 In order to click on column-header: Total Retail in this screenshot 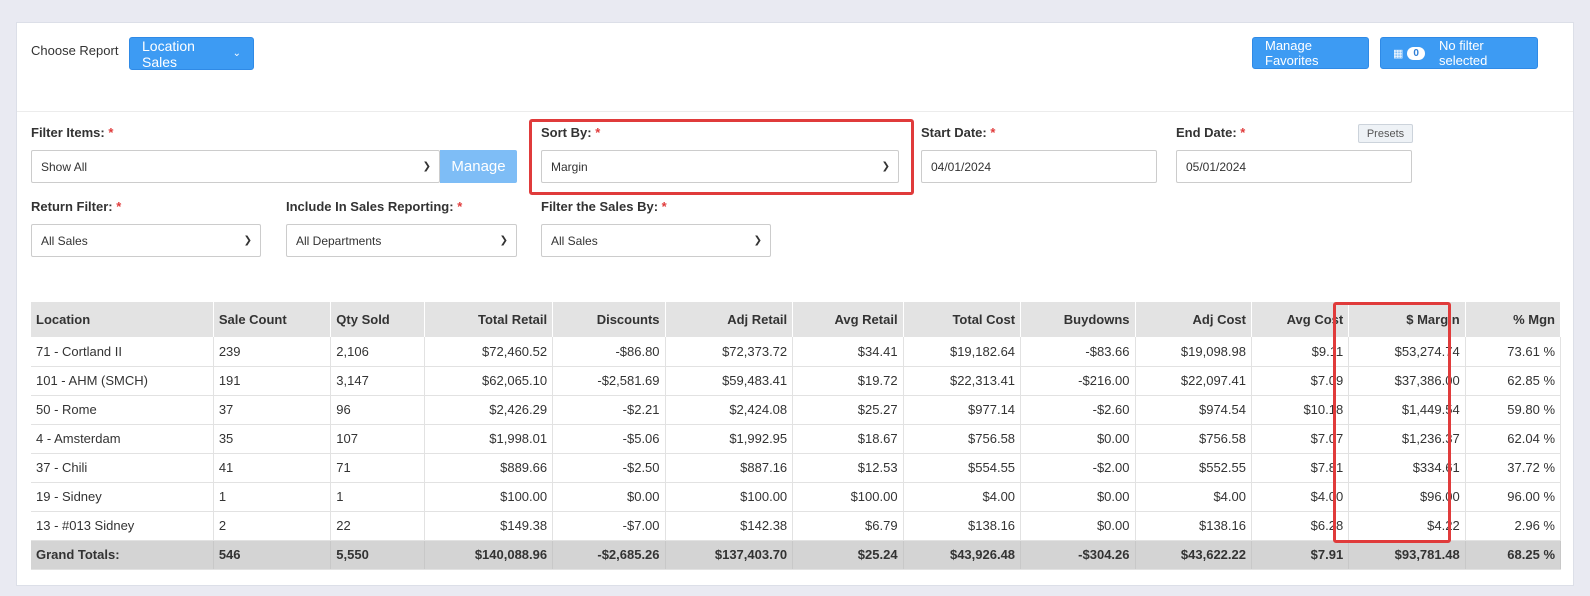, I will do `click(489, 319)`.